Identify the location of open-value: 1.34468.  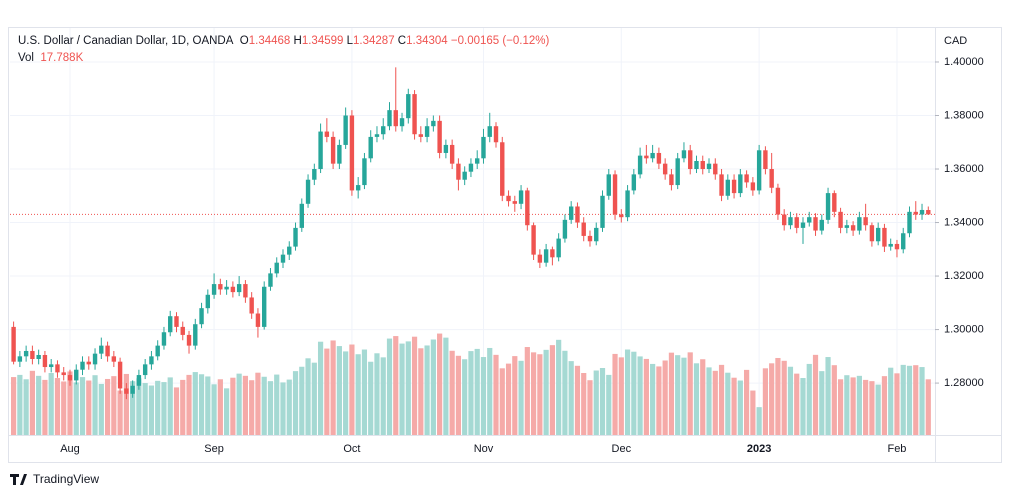
(269, 41).